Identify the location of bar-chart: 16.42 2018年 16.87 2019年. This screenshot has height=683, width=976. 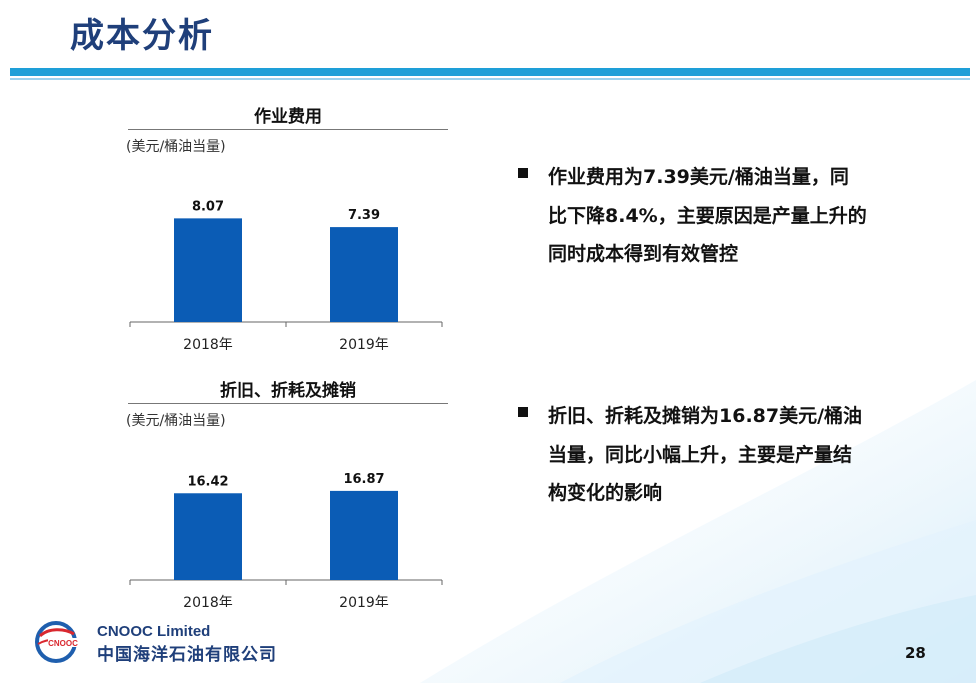
(286, 539).